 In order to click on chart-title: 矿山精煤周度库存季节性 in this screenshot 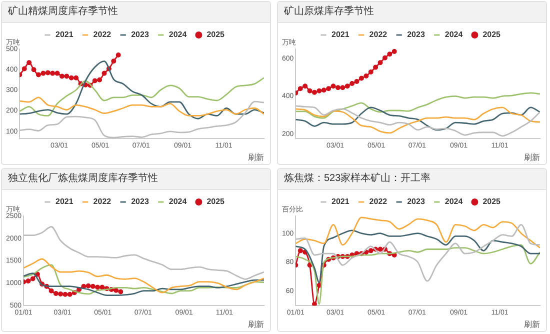, I will do `click(136, 12)`.